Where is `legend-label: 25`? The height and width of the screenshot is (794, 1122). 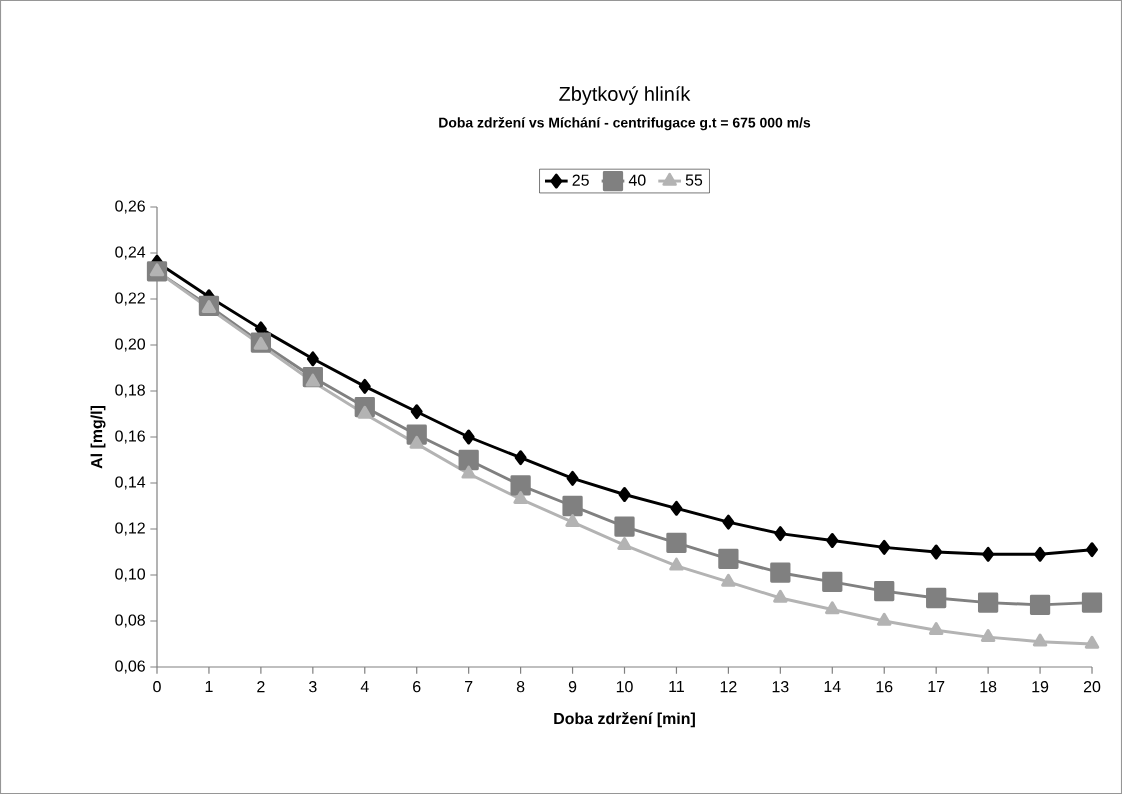 legend-label: 25 is located at coordinates (580, 180).